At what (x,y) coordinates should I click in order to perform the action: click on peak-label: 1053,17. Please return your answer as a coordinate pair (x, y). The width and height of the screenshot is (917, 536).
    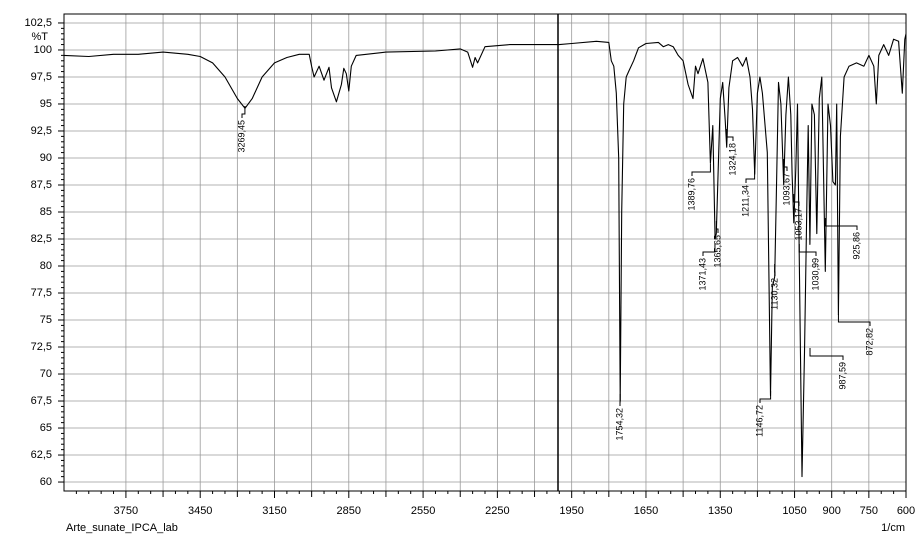
    Looking at the image, I should click on (798, 224).